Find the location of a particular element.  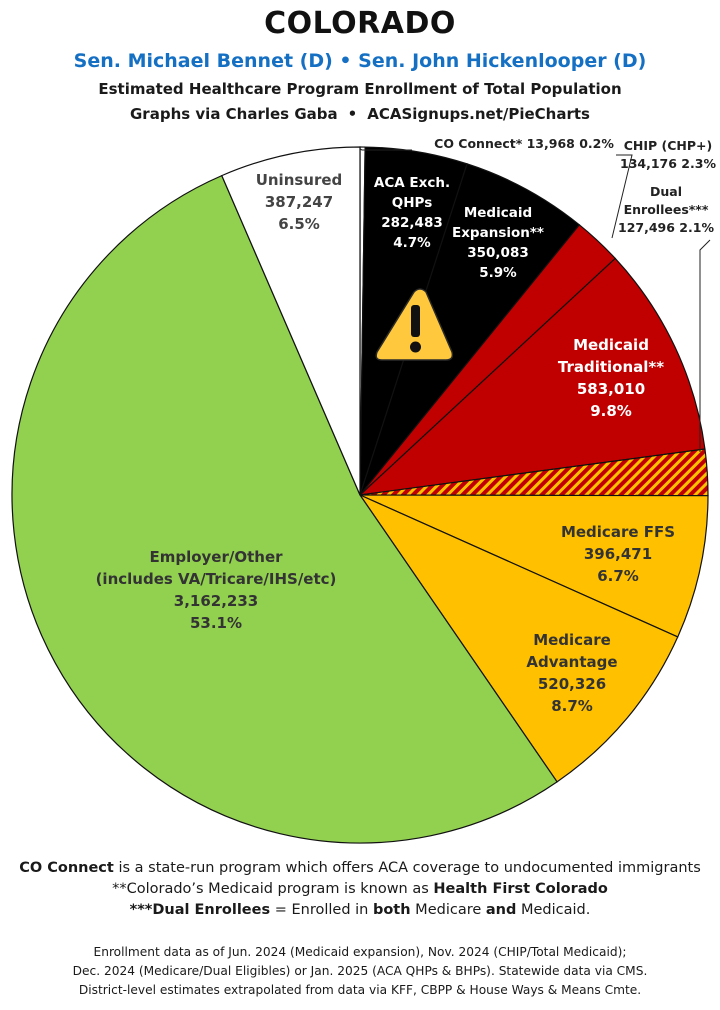

slice-label-co-connect-13-968-0-2: CO Connect* 13,968 0.2% is located at coordinates (524, 143).